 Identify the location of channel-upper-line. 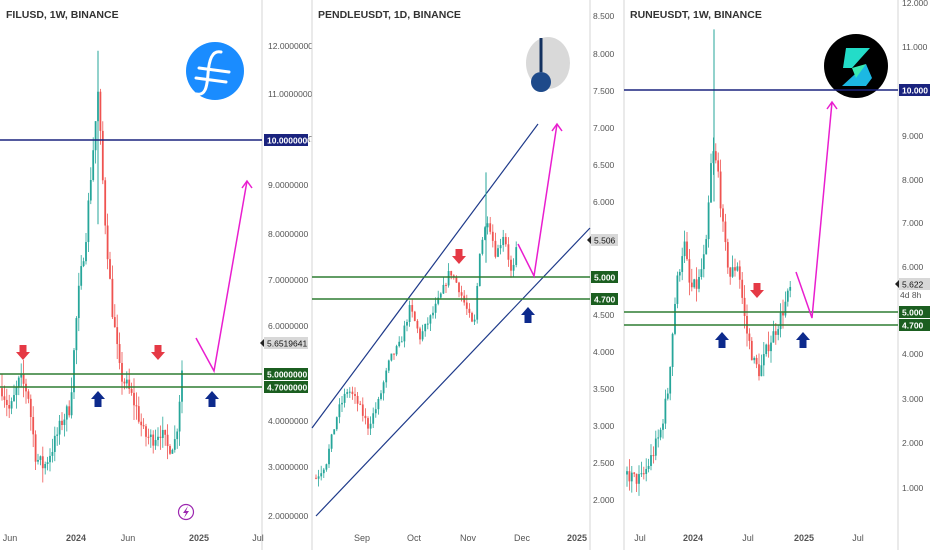
(425, 276).